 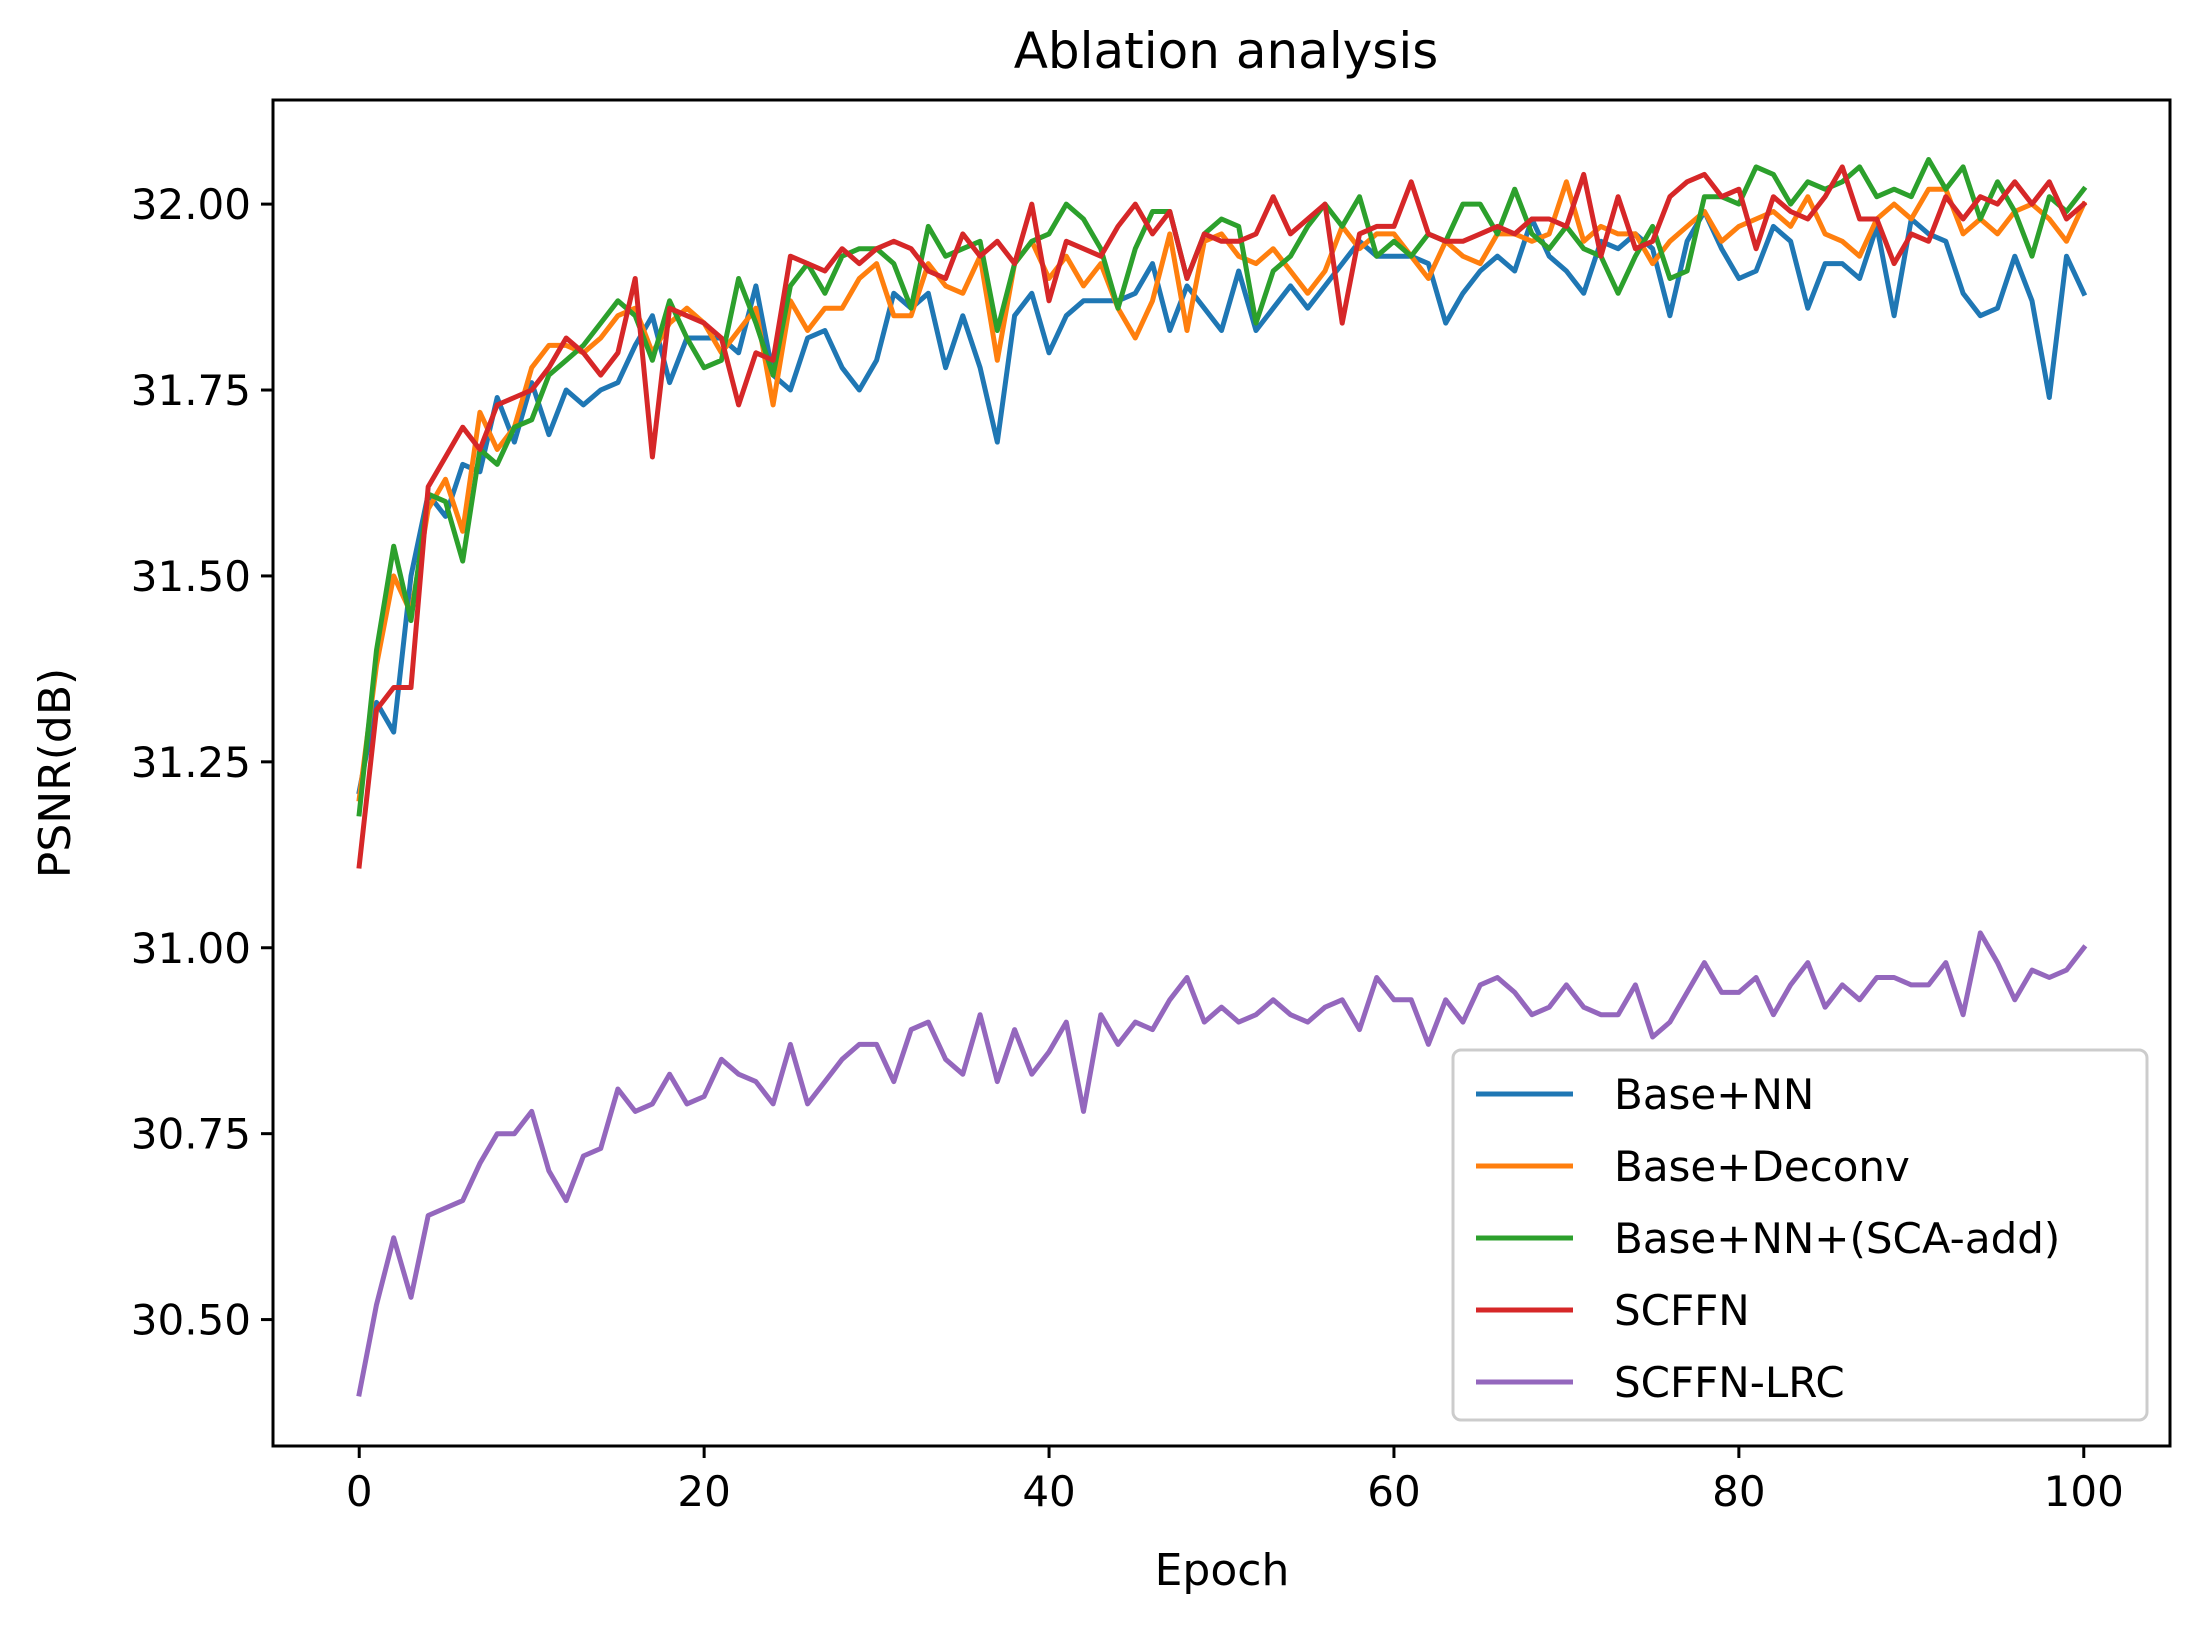 I want to click on y-tick-label: 31.00, so click(x=191, y=948).